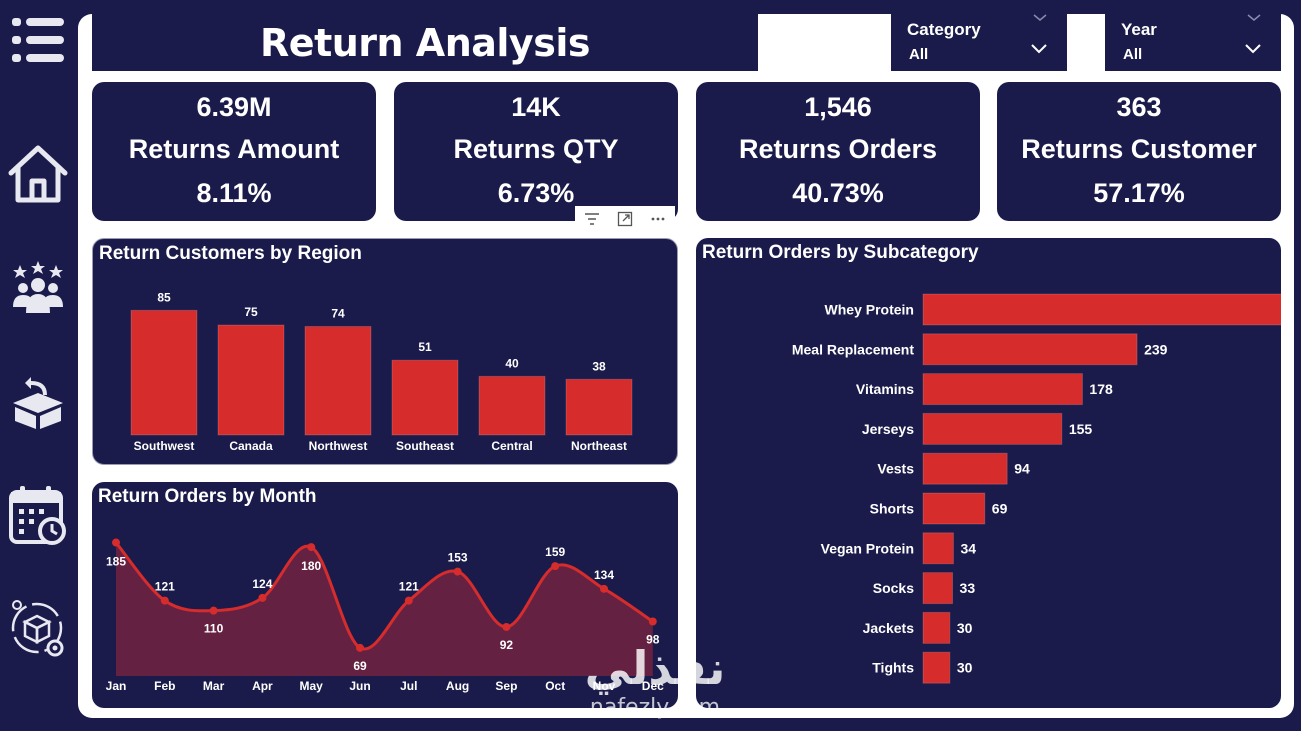 This screenshot has height=731, width=1301. I want to click on kpi-label: Returns Amount, so click(234, 149).